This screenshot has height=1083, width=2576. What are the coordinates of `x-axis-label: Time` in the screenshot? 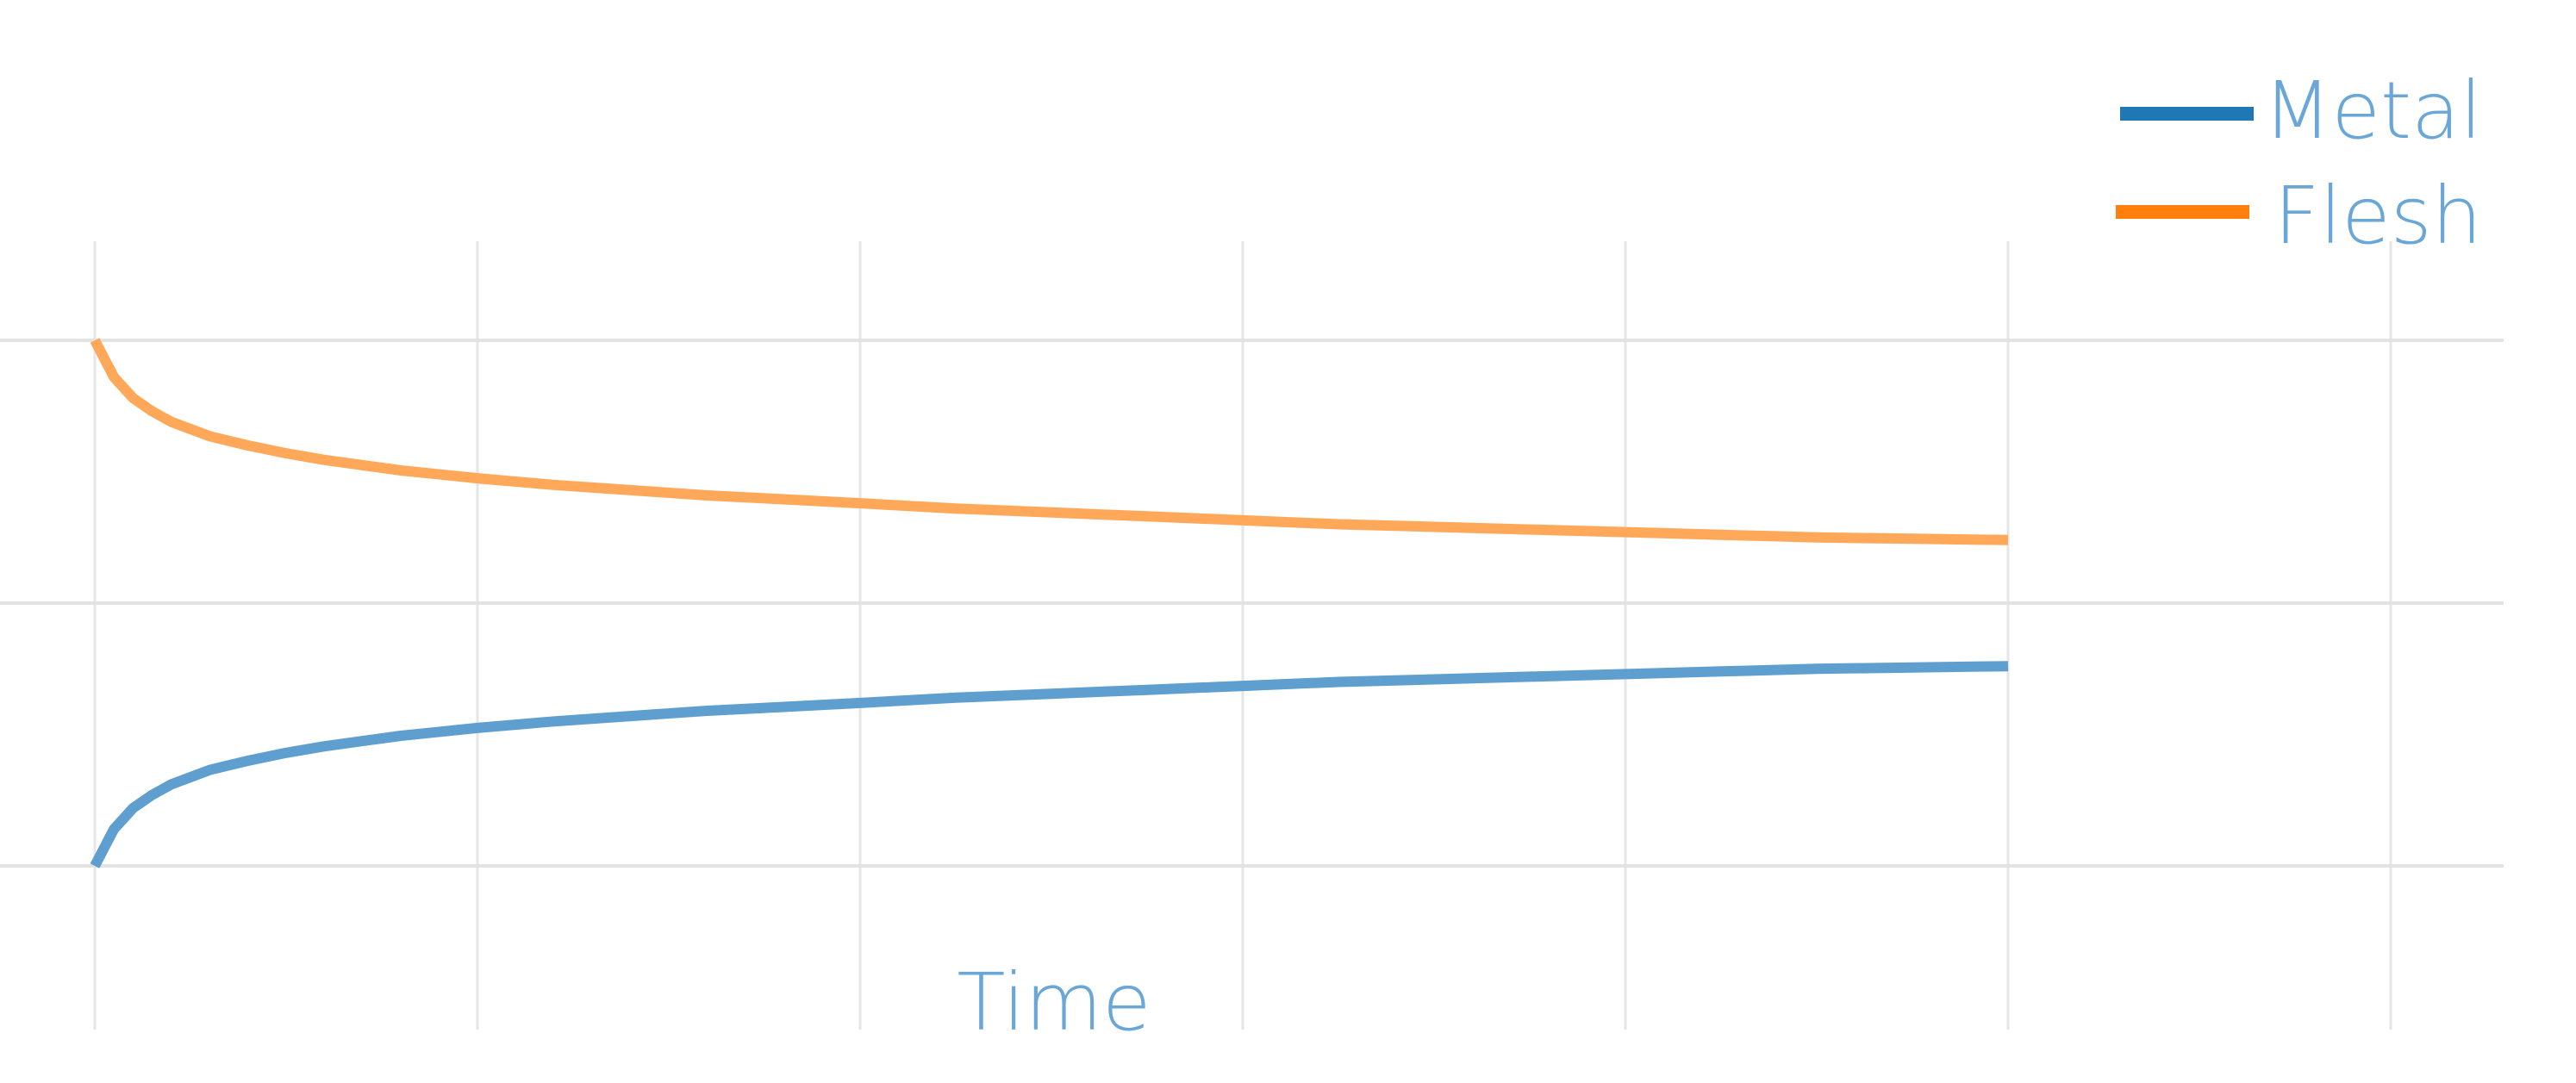 It's located at (1054, 1002).